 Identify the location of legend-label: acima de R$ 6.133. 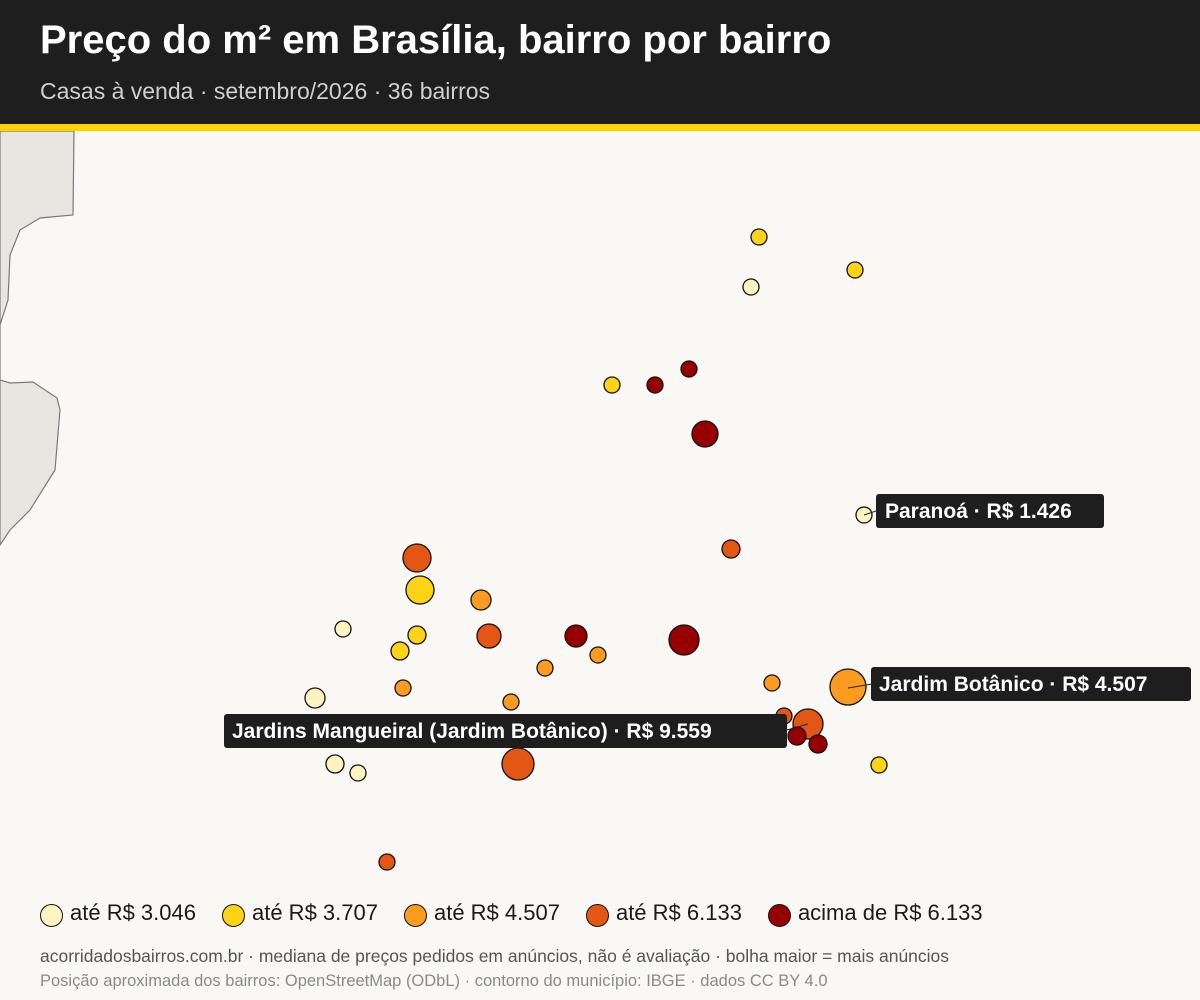
(890, 912).